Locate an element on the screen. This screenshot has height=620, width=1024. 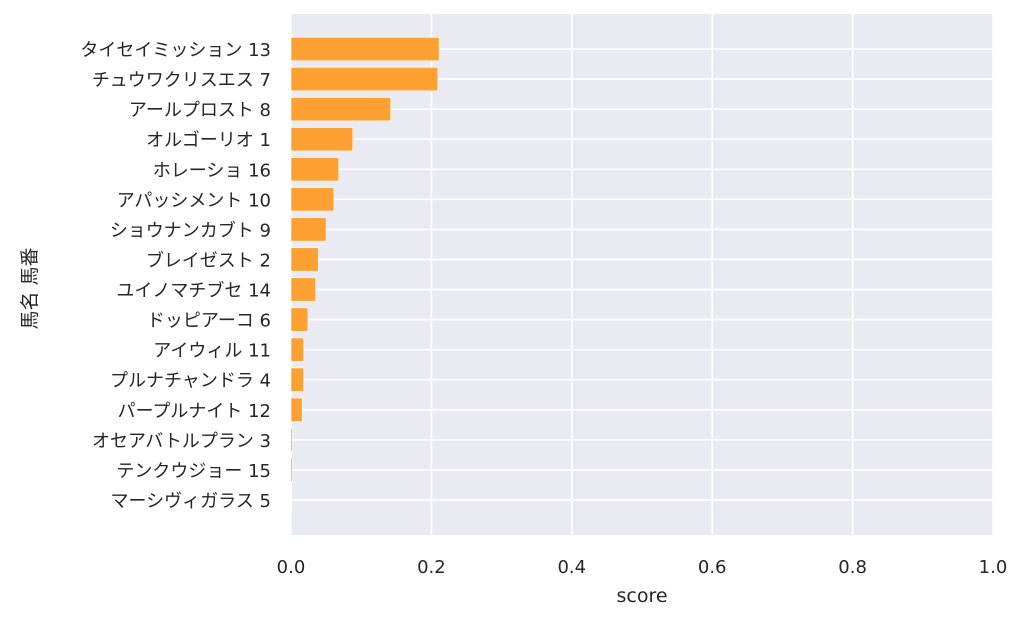
y-tick-label: オセアバトルプラン 3 is located at coordinates (181, 441).